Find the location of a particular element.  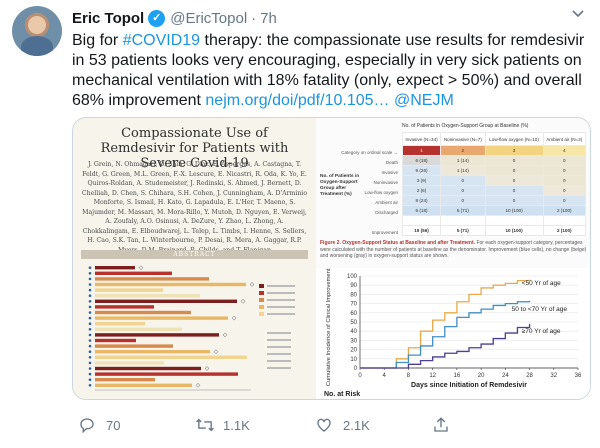

table-column-header: Noninvasive (N=7) is located at coordinates (463, 139).